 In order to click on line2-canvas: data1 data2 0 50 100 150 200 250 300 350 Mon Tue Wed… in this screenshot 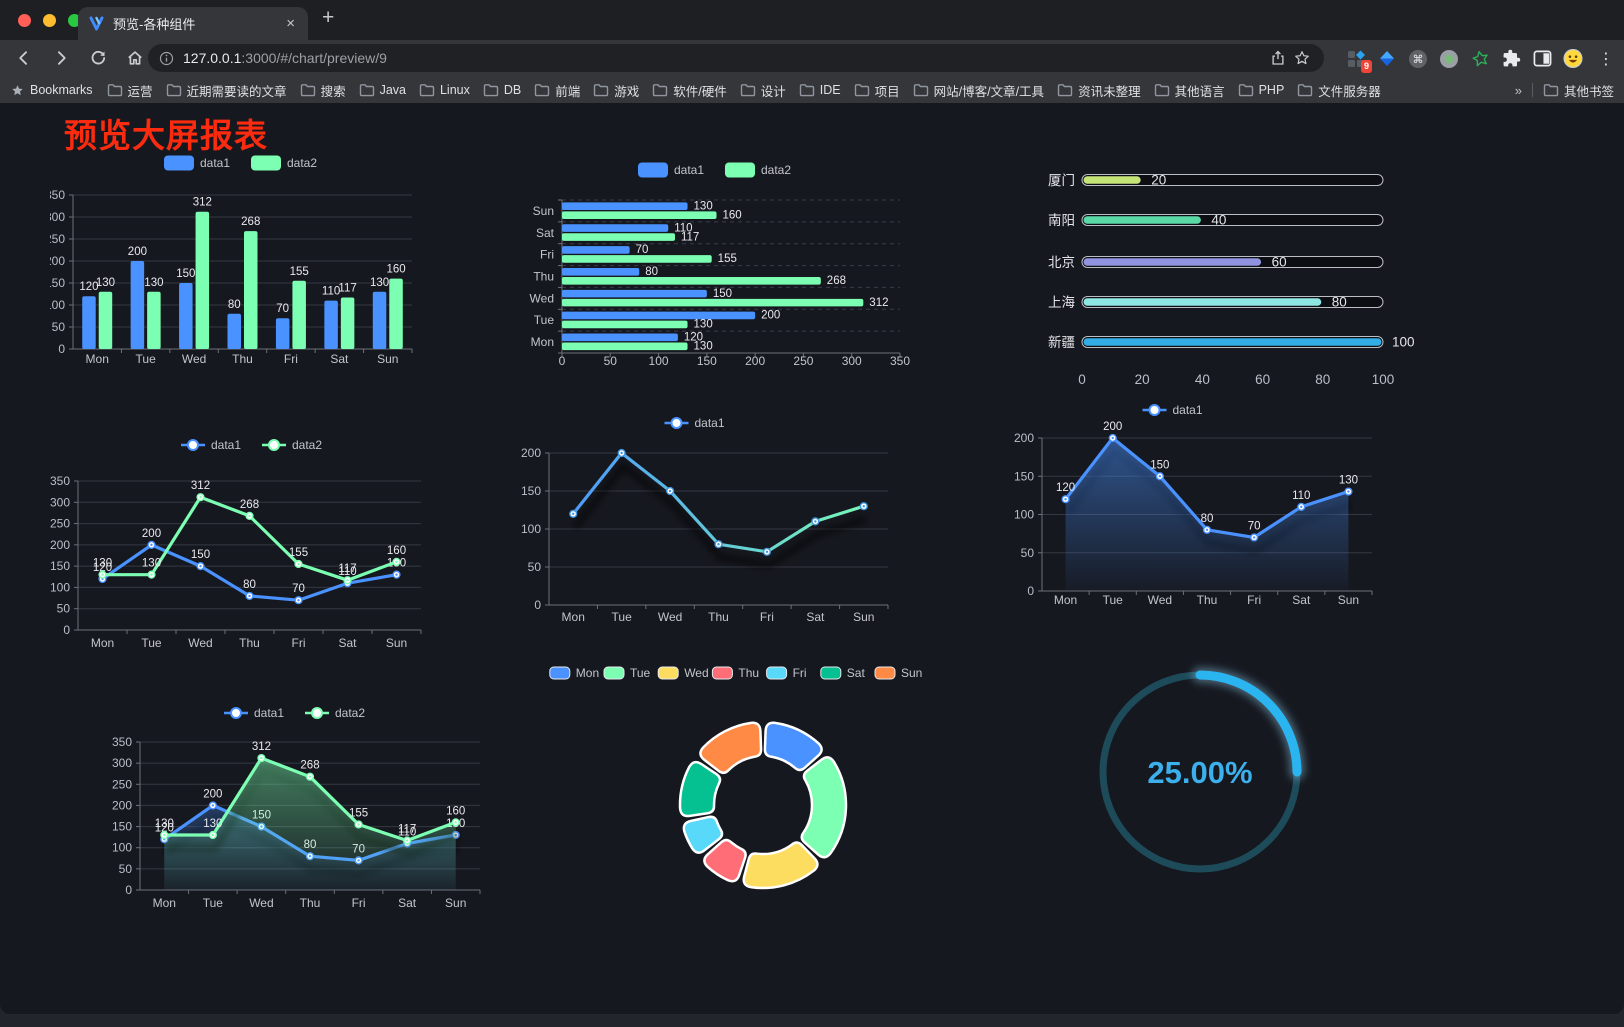, I will do `click(236, 544)`.